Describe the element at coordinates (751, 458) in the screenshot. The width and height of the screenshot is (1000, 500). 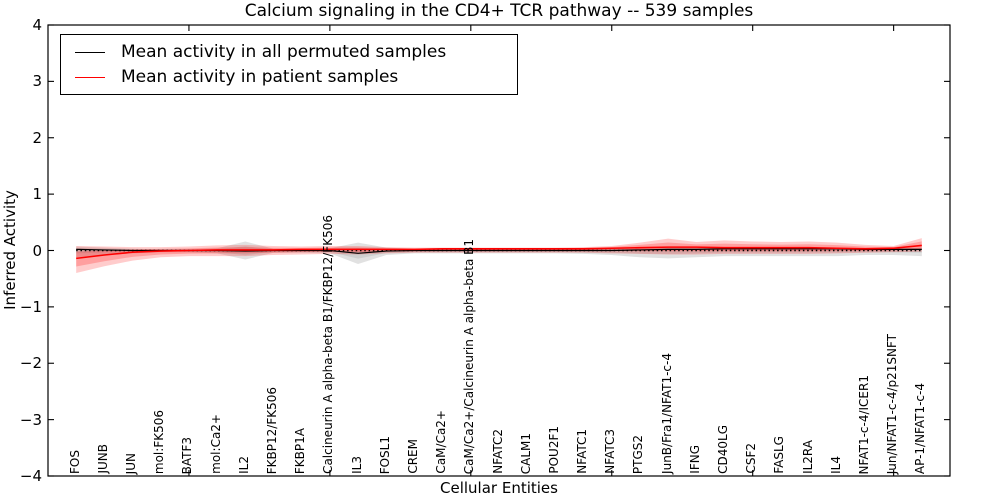
I see `x-tick-label: CSF2` at that location.